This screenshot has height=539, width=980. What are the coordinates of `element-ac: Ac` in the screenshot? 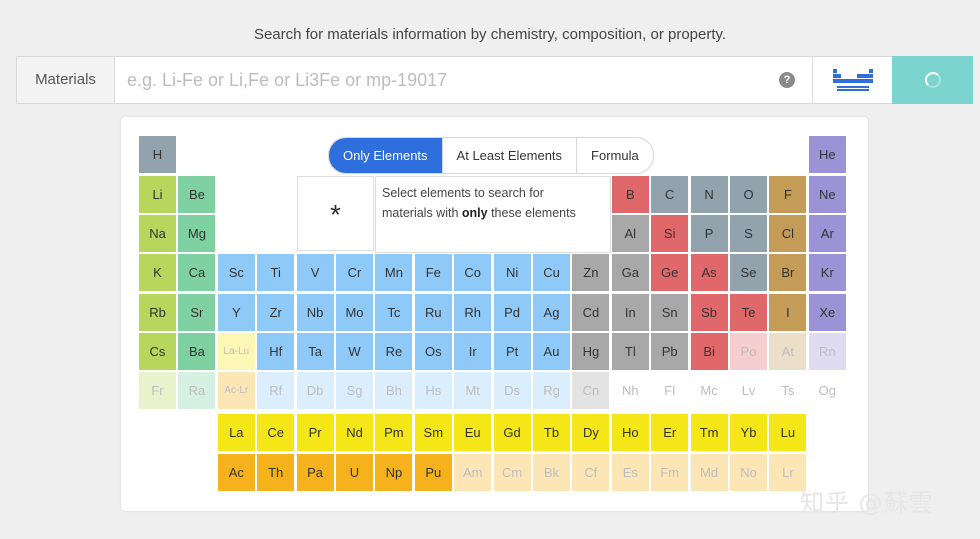 It's located at (236, 472).